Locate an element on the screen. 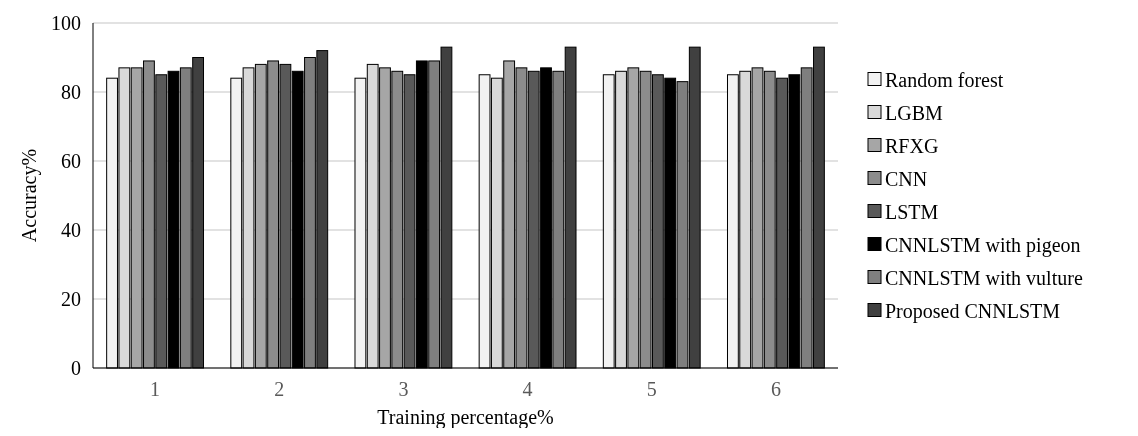 The width and height of the screenshot is (1138, 436). y-tick-label: 80 is located at coordinates (71, 92).